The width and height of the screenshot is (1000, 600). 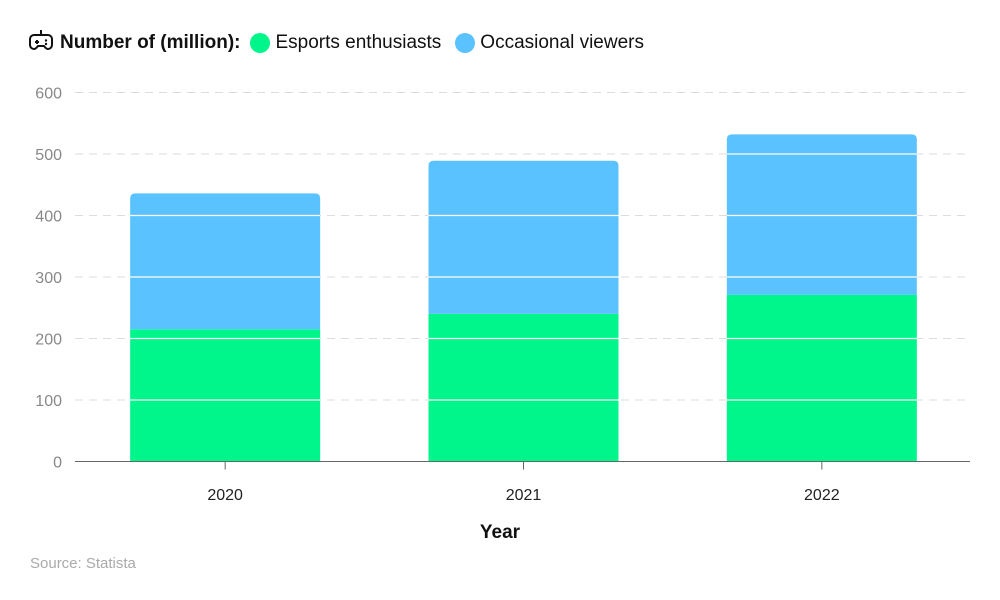 I want to click on legend-label: Occasional viewers, so click(x=562, y=42).